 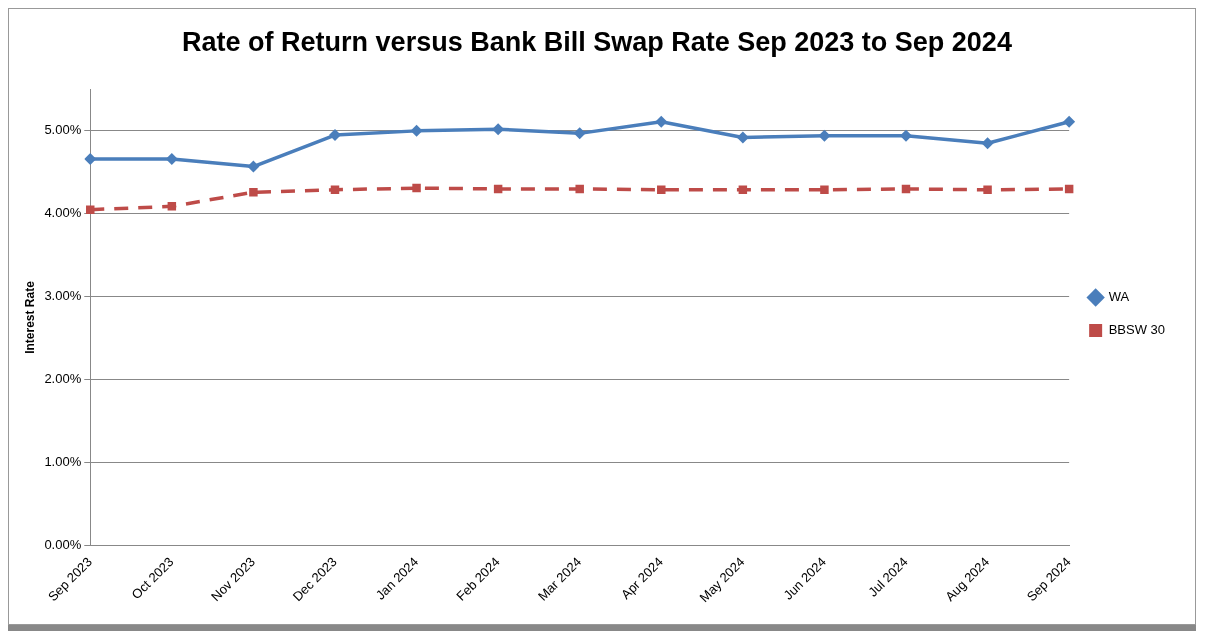 I want to click on y-tick-label: 4.00%, so click(x=63, y=213).